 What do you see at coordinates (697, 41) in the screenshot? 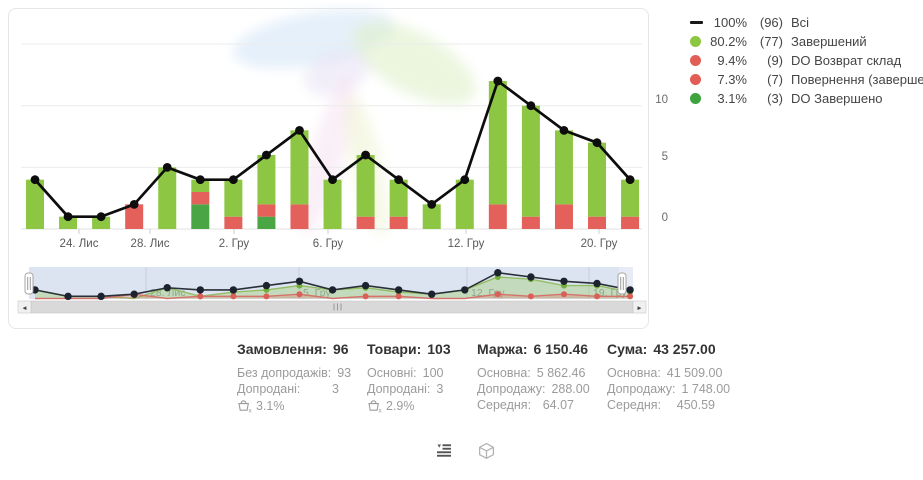
I see `green-dot-icon` at bounding box center [697, 41].